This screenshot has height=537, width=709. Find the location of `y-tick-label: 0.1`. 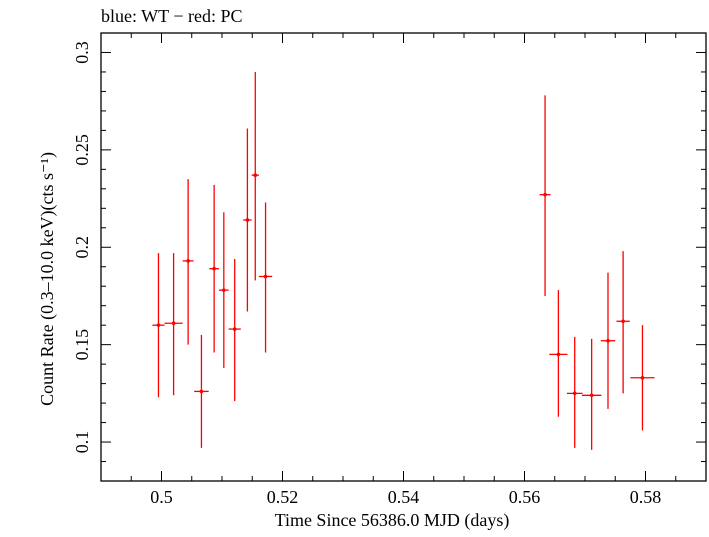

y-tick-label: 0.1 is located at coordinates (82, 442).